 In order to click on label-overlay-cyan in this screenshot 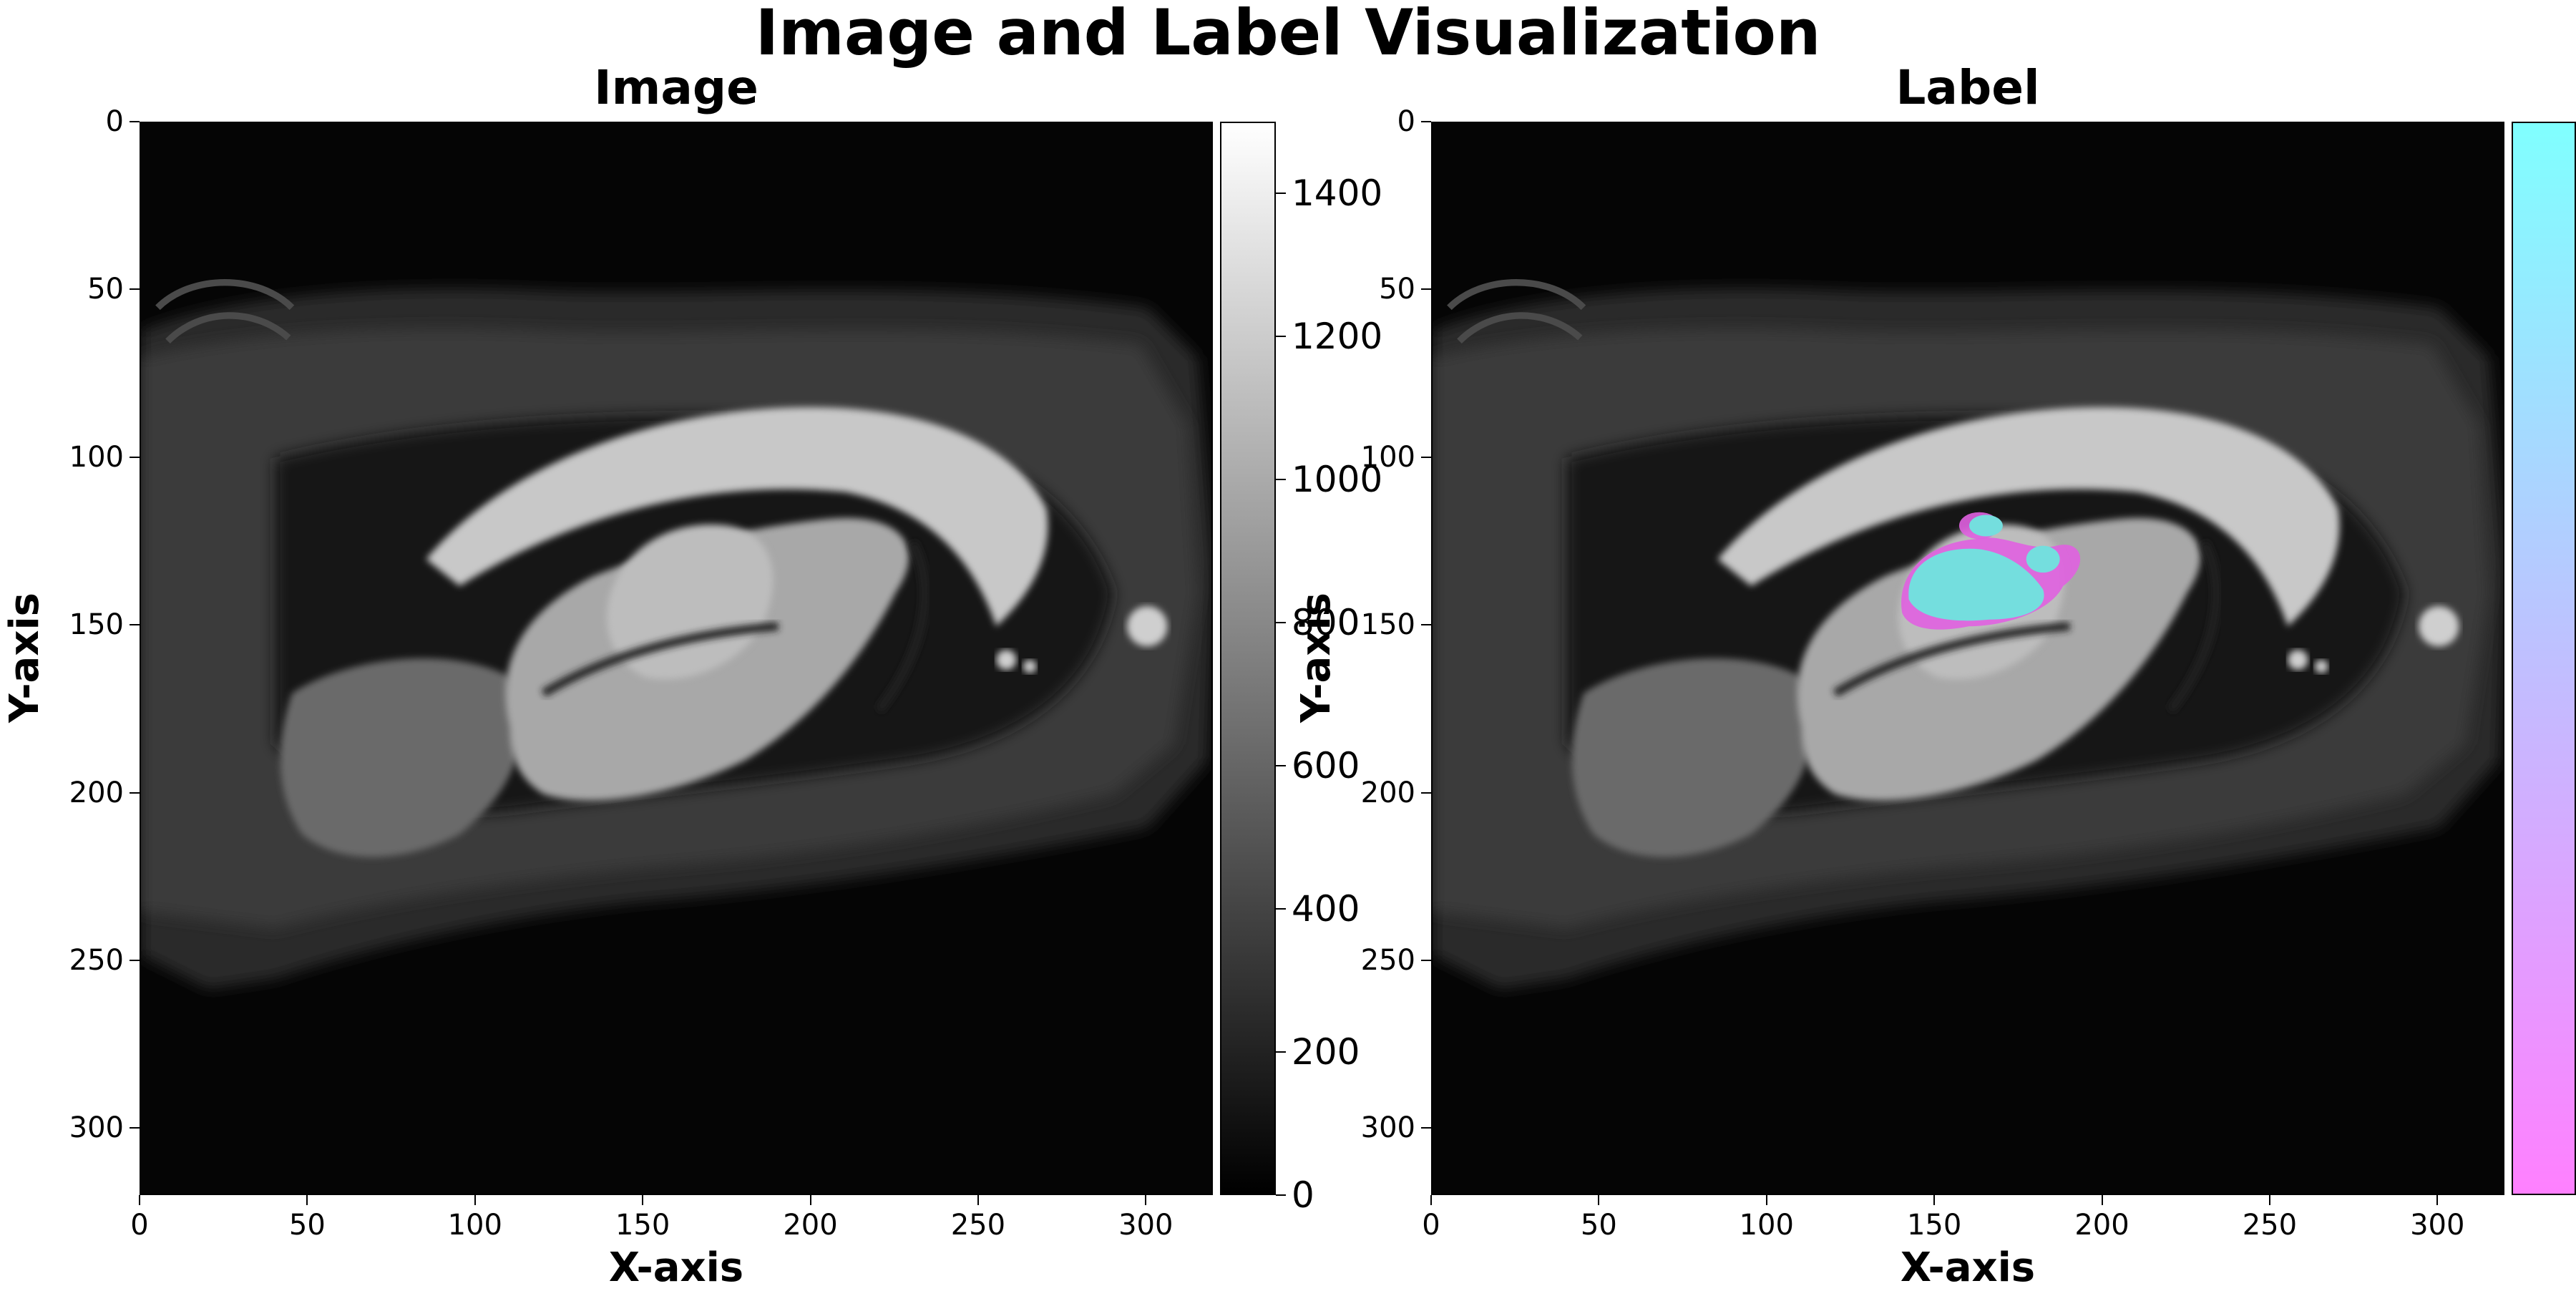, I will do `click(1984, 568)`.